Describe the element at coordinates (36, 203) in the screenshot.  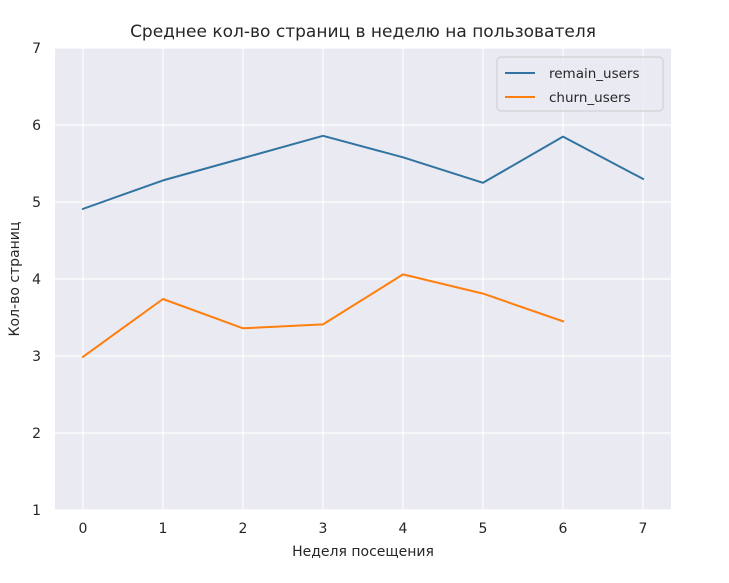
I see `y-tick-label: 5` at that location.